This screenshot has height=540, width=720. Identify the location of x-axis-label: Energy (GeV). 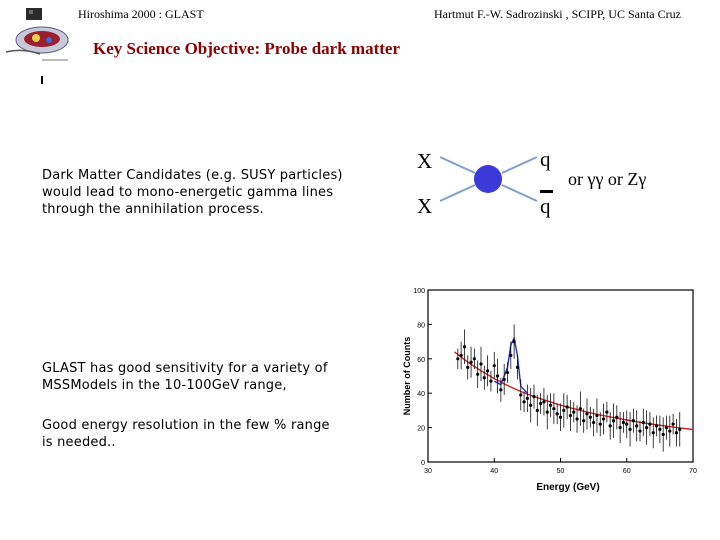
(567, 487).